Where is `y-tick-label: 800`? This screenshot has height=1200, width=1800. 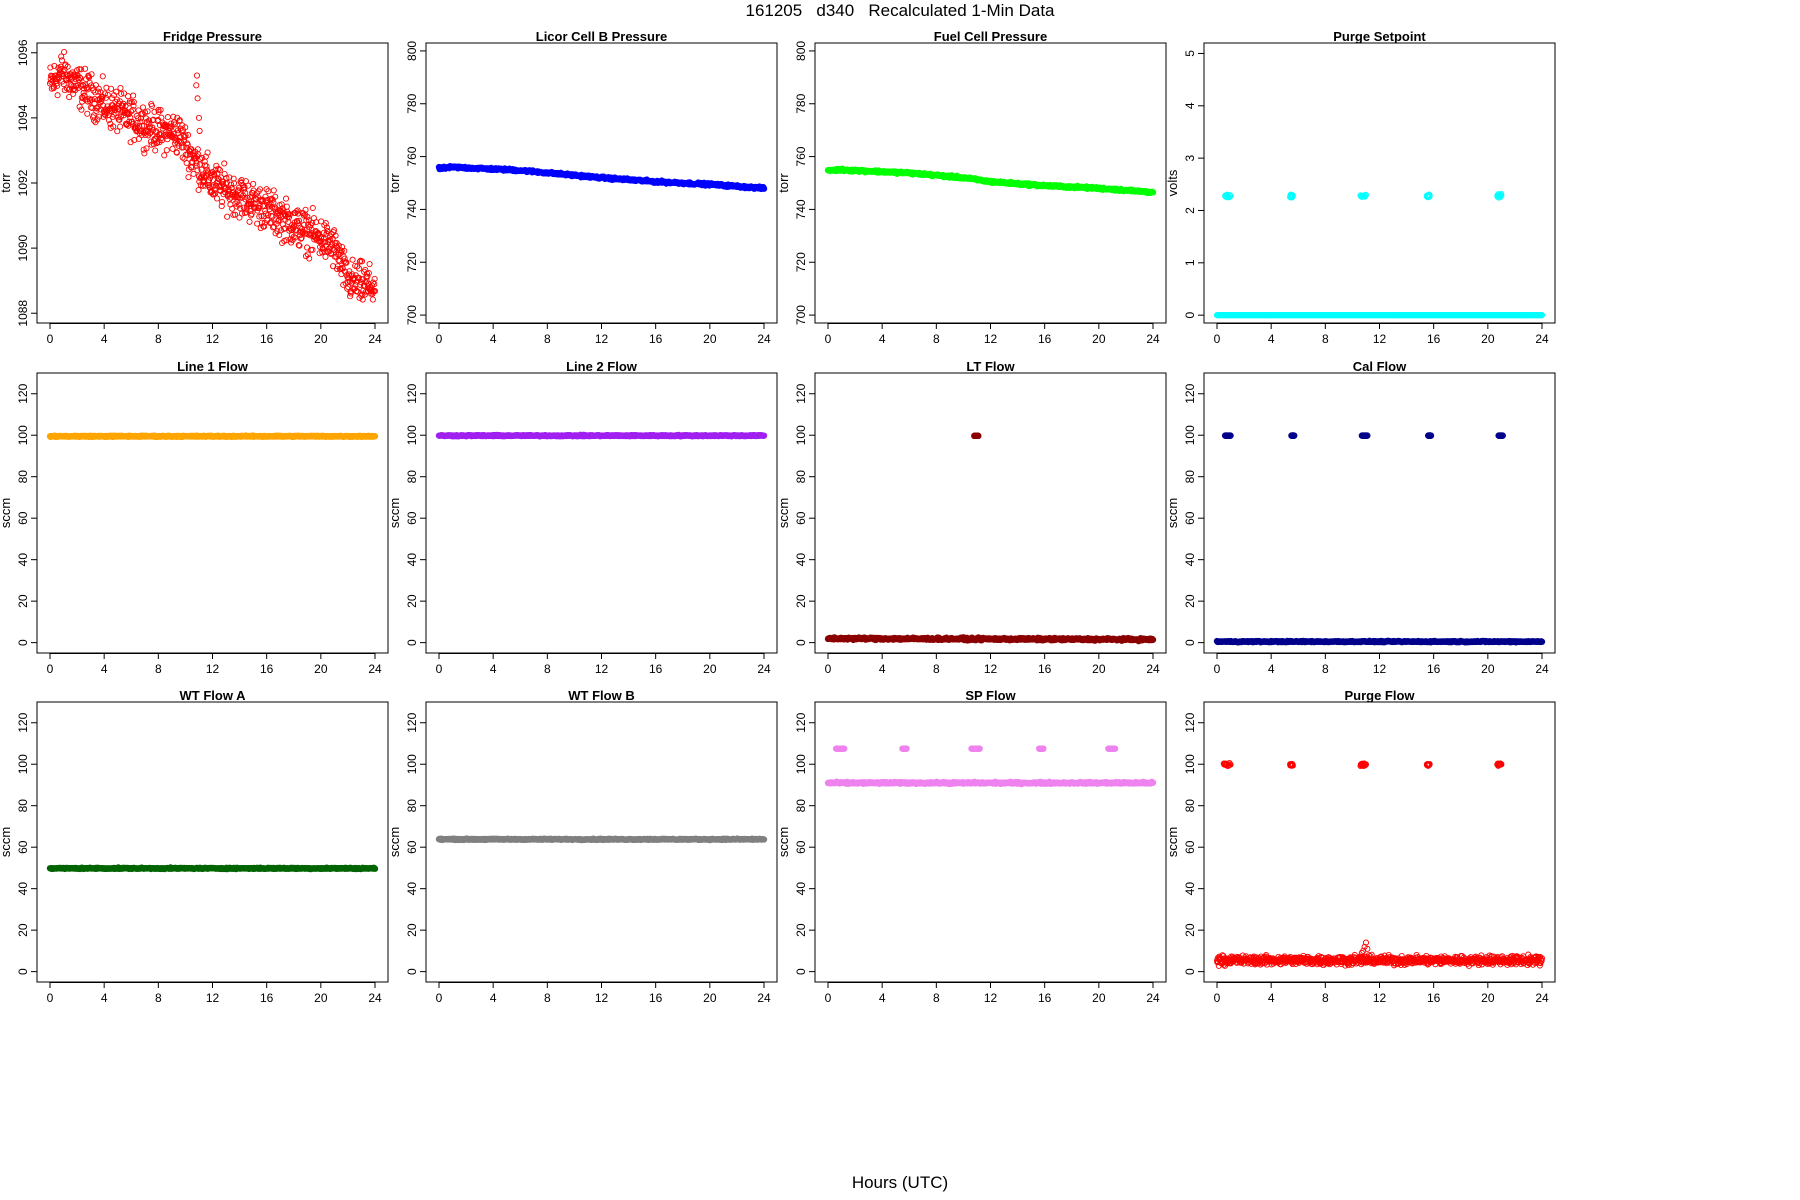
y-tick-label: 800 is located at coordinates (412, 51).